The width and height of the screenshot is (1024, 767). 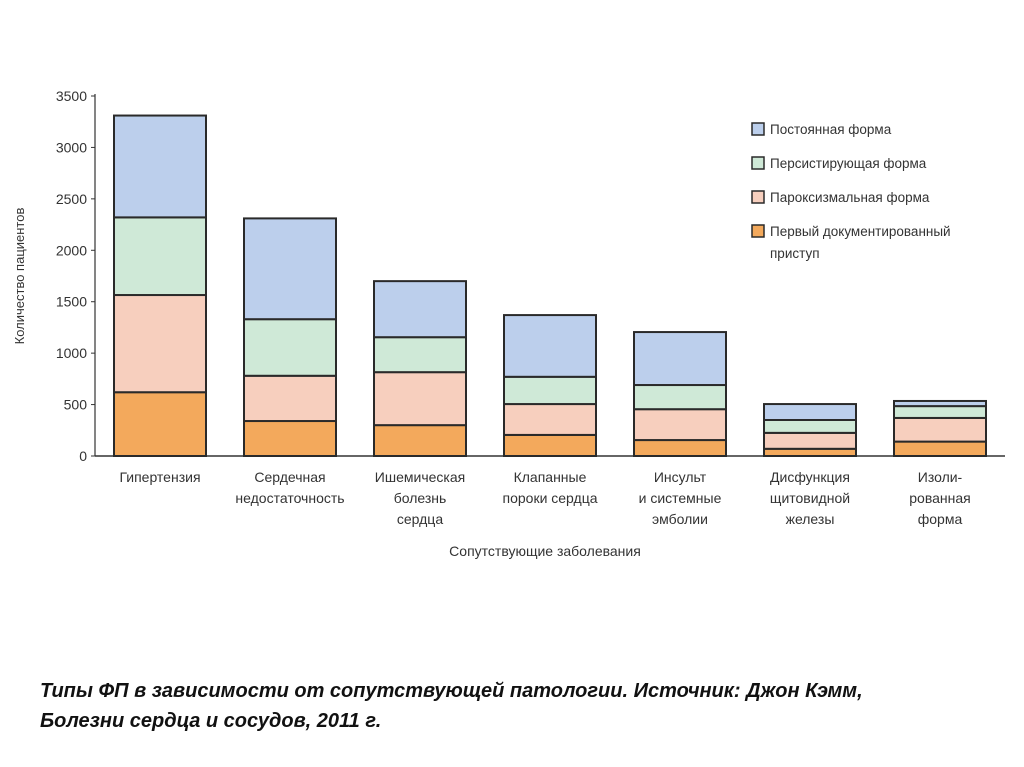 I want to click on x-tick-label: Инсульт, so click(x=680, y=477).